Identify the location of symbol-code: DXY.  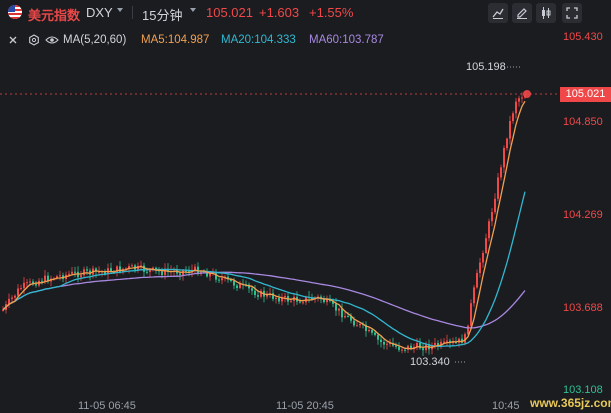
(99, 12).